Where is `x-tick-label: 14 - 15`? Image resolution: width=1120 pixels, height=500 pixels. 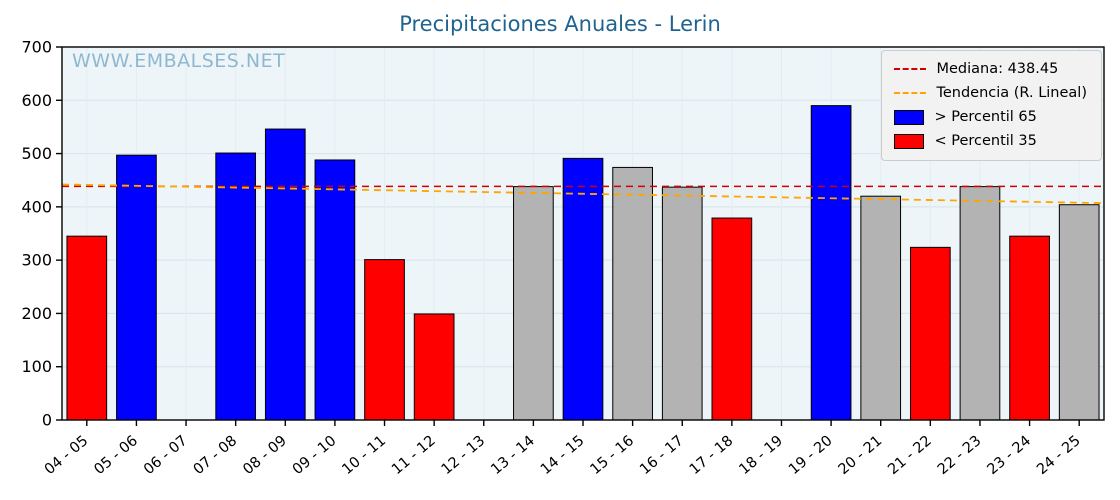 x-tick-label: 14 - 15 is located at coordinates (563, 455).